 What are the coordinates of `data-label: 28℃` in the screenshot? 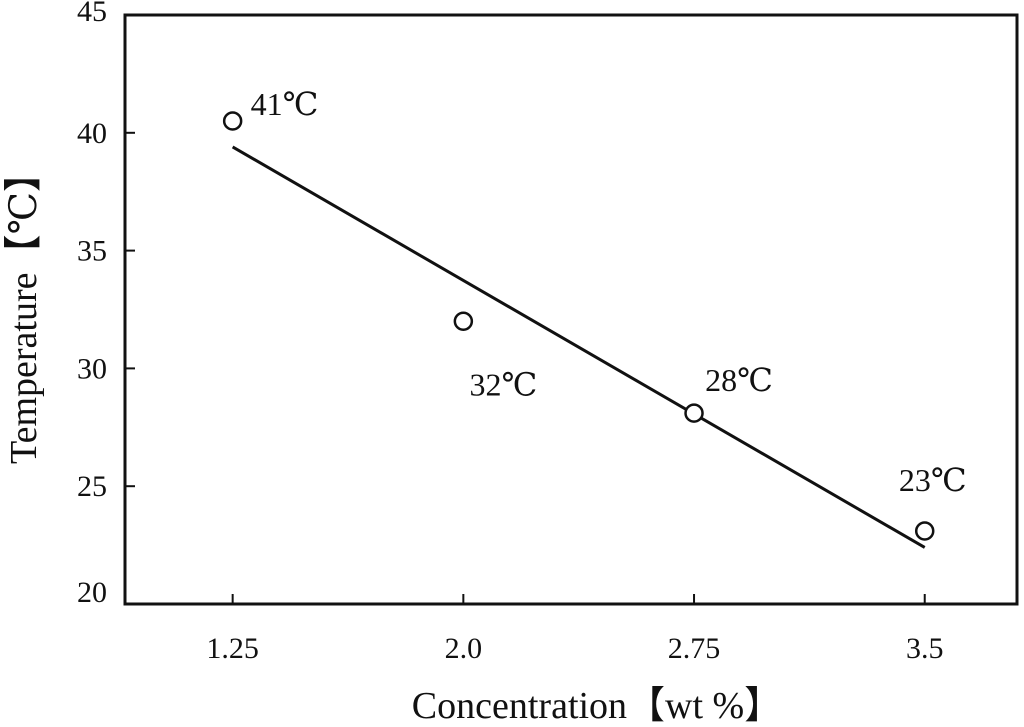 It's located at (739, 380).